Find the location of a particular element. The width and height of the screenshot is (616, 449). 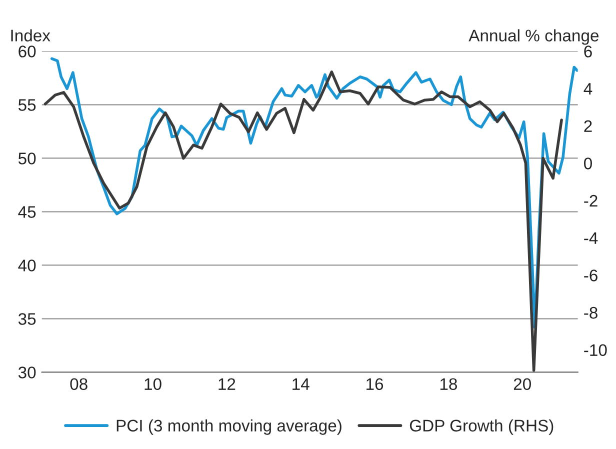

y-axis-title: Index is located at coordinates (30, 35).